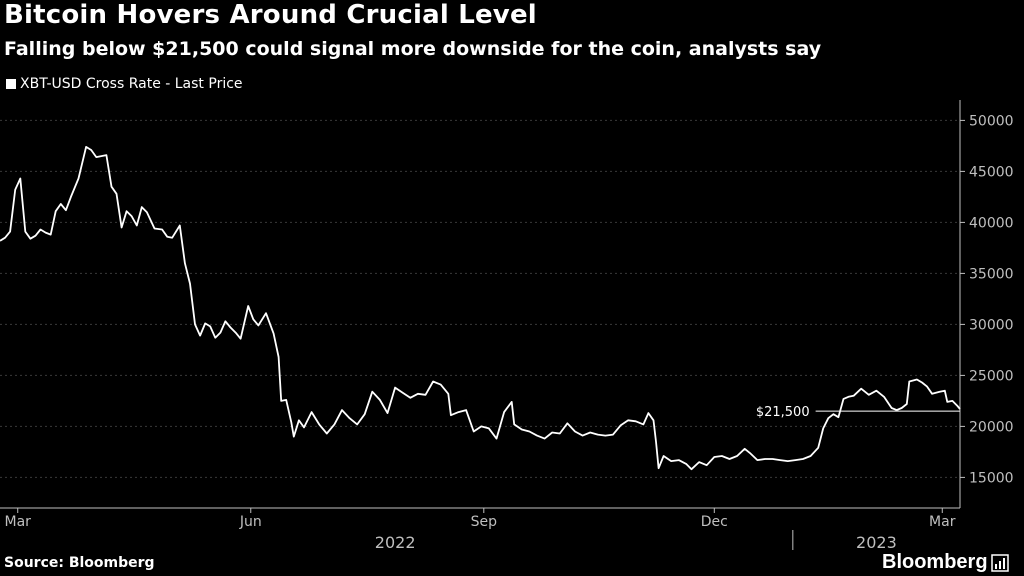 The height and width of the screenshot is (576, 1024). What do you see at coordinates (250, 522) in the screenshot?
I see `x-tick-label: Jun` at bounding box center [250, 522].